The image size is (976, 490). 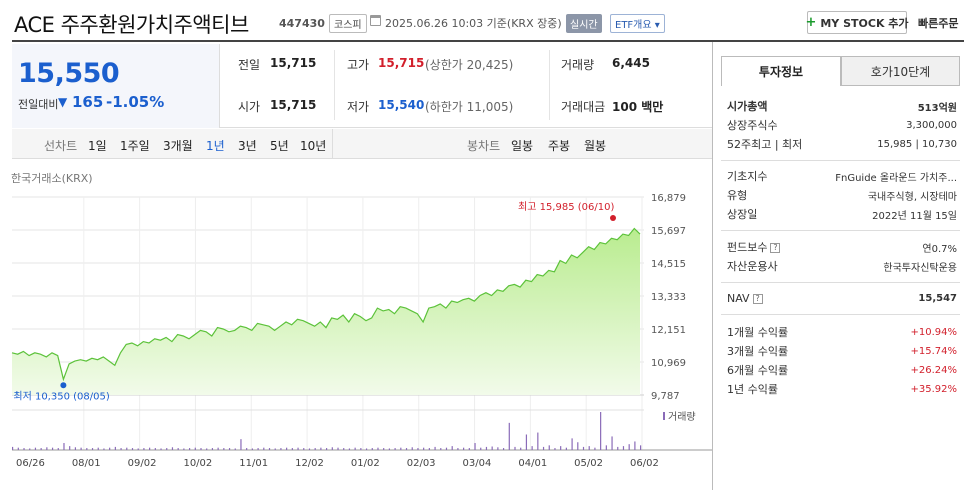 What do you see at coordinates (38, 104) in the screenshot?
I see `change-label: 전일대비` at bounding box center [38, 104].